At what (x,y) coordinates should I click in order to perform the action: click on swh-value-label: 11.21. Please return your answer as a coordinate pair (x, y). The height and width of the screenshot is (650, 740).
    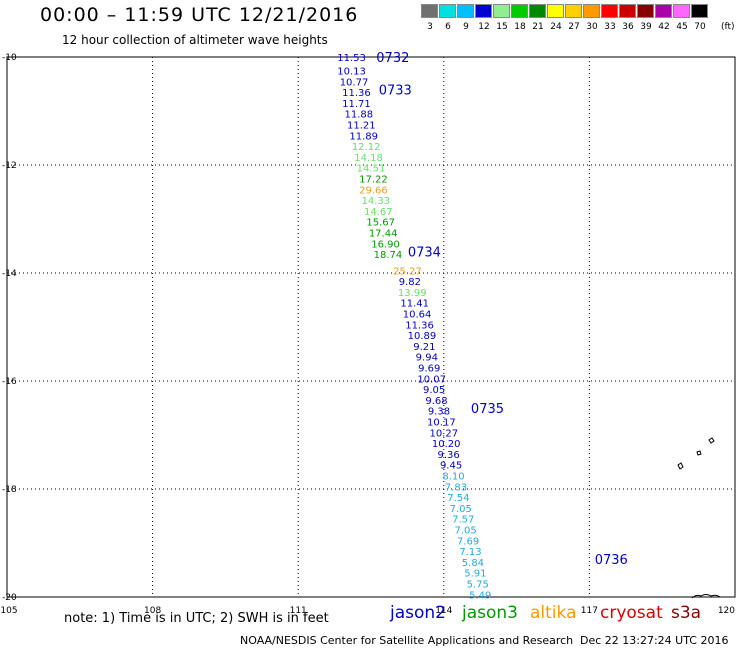
    Looking at the image, I should click on (361, 126).